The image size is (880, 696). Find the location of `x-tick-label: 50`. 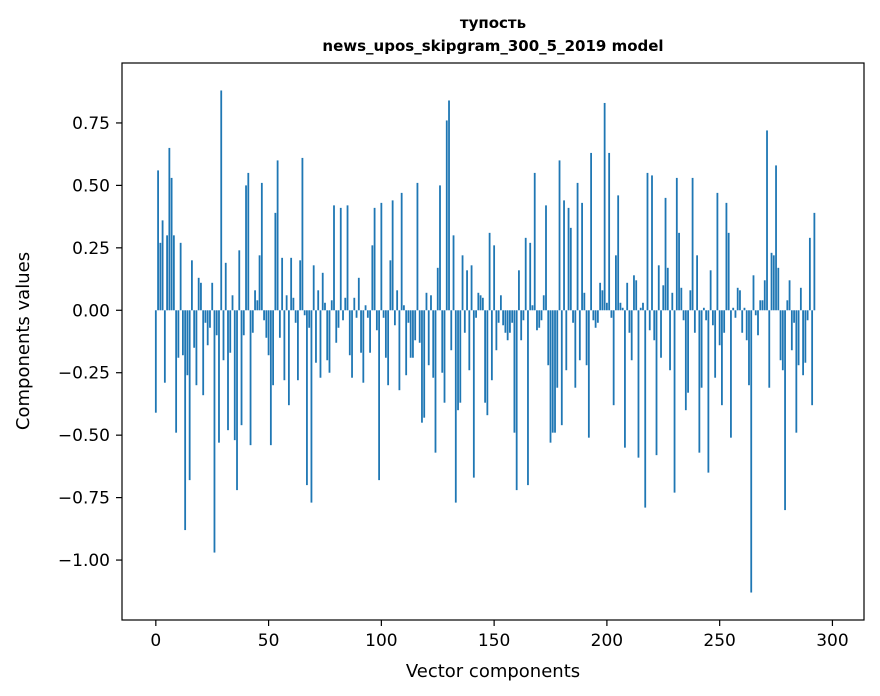

x-tick-label: 50 is located at coordinates (269, 641).